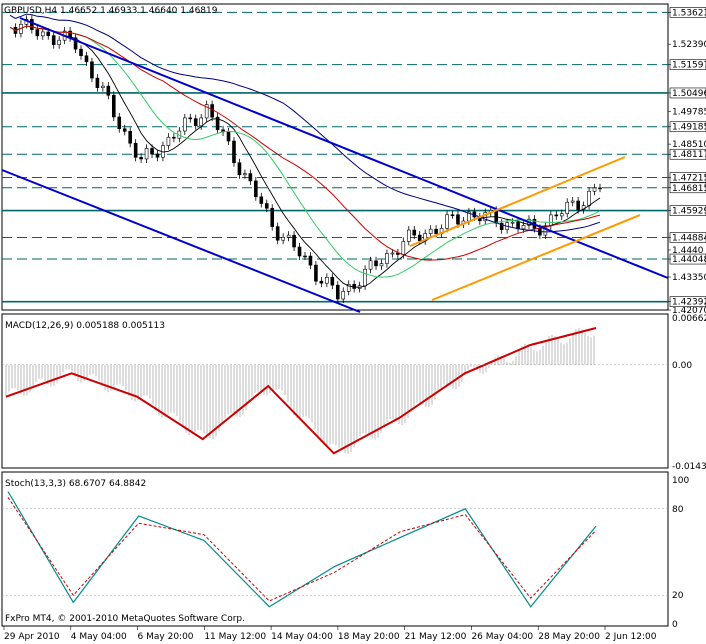  Describe the element at coordinates (689, 94) in the screenshot. I see `price-tick-label: 1.50496` at that location.